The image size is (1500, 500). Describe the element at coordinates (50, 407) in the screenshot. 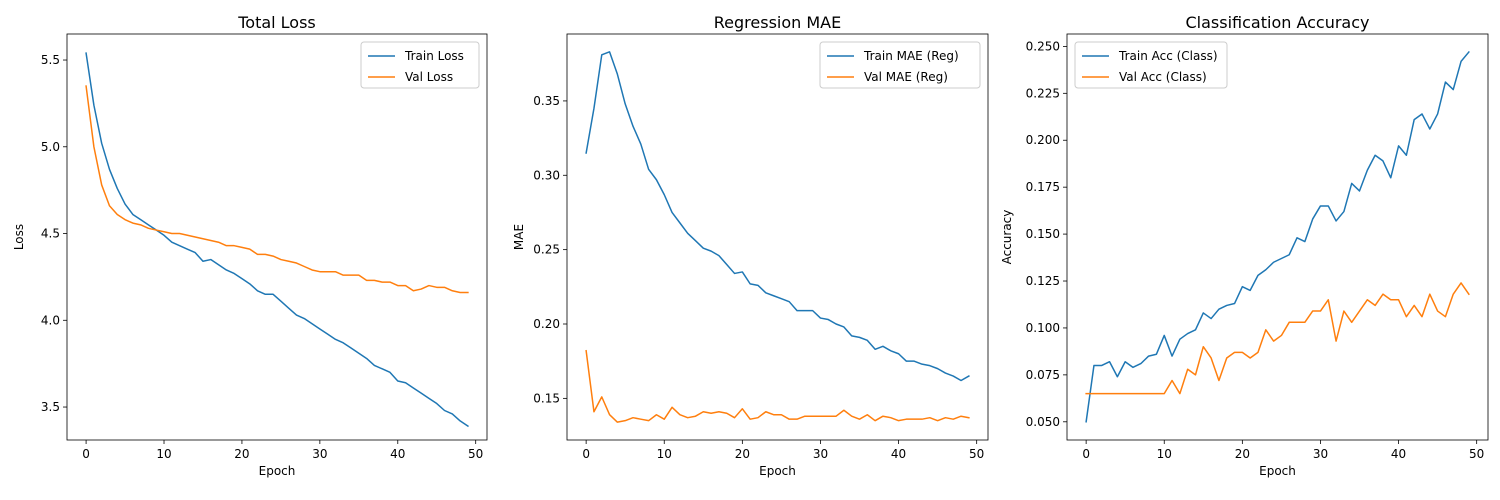

I see `y-tick-label: 3.5` at that location.